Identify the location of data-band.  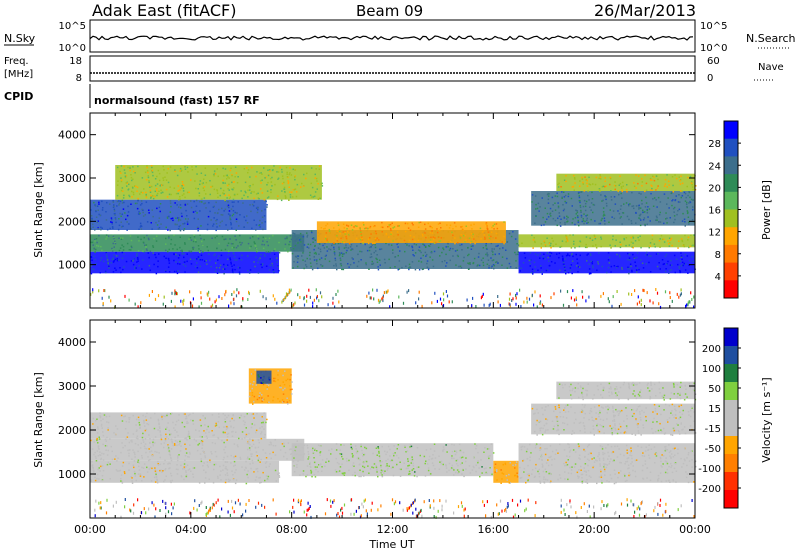
(197, 242).